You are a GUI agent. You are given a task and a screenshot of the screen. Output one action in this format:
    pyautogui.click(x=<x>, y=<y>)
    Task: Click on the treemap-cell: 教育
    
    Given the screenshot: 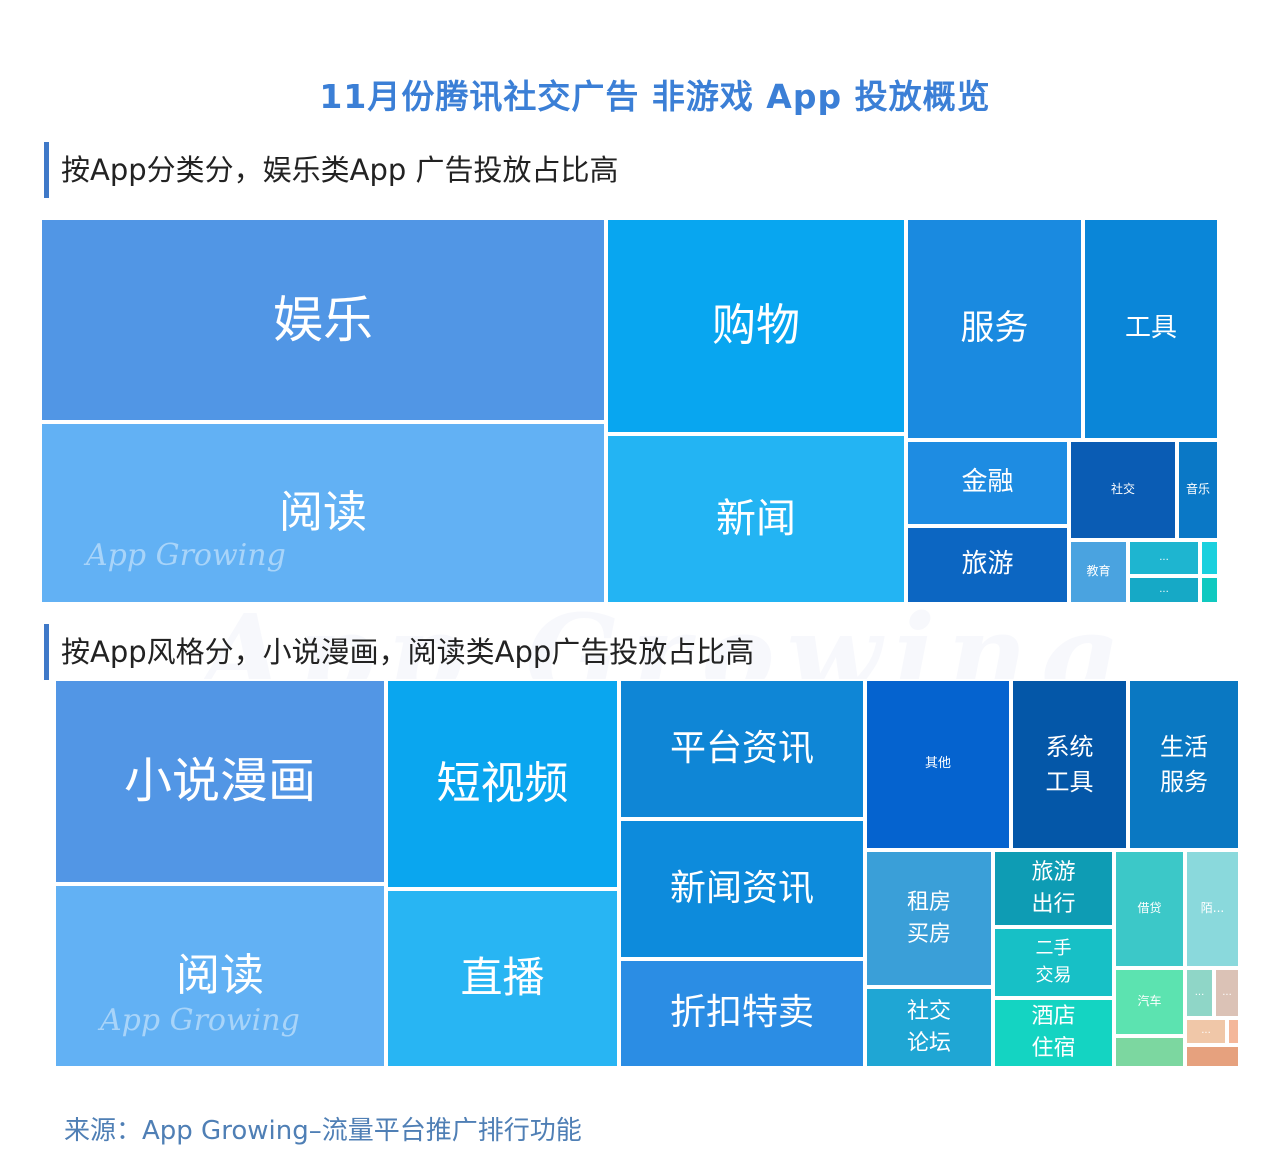 What is the action you would take?
    pyautogui.click(x=1098, y=572)
    